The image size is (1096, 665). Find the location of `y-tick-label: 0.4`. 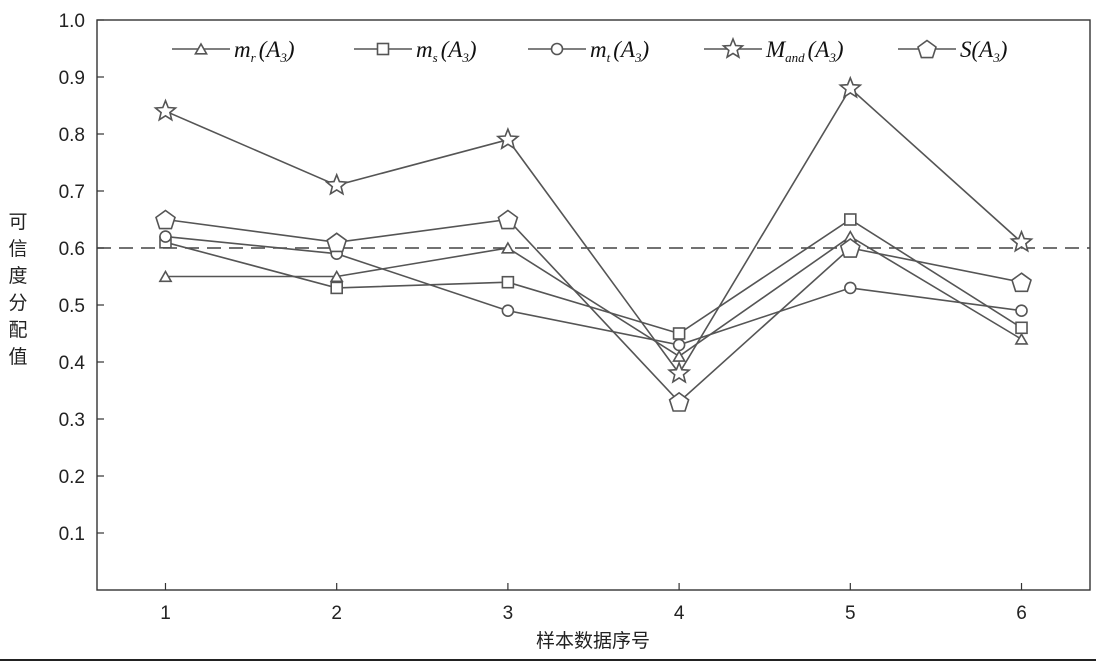

y-tick-label: 0.4 is located at coordinates (72, 363).